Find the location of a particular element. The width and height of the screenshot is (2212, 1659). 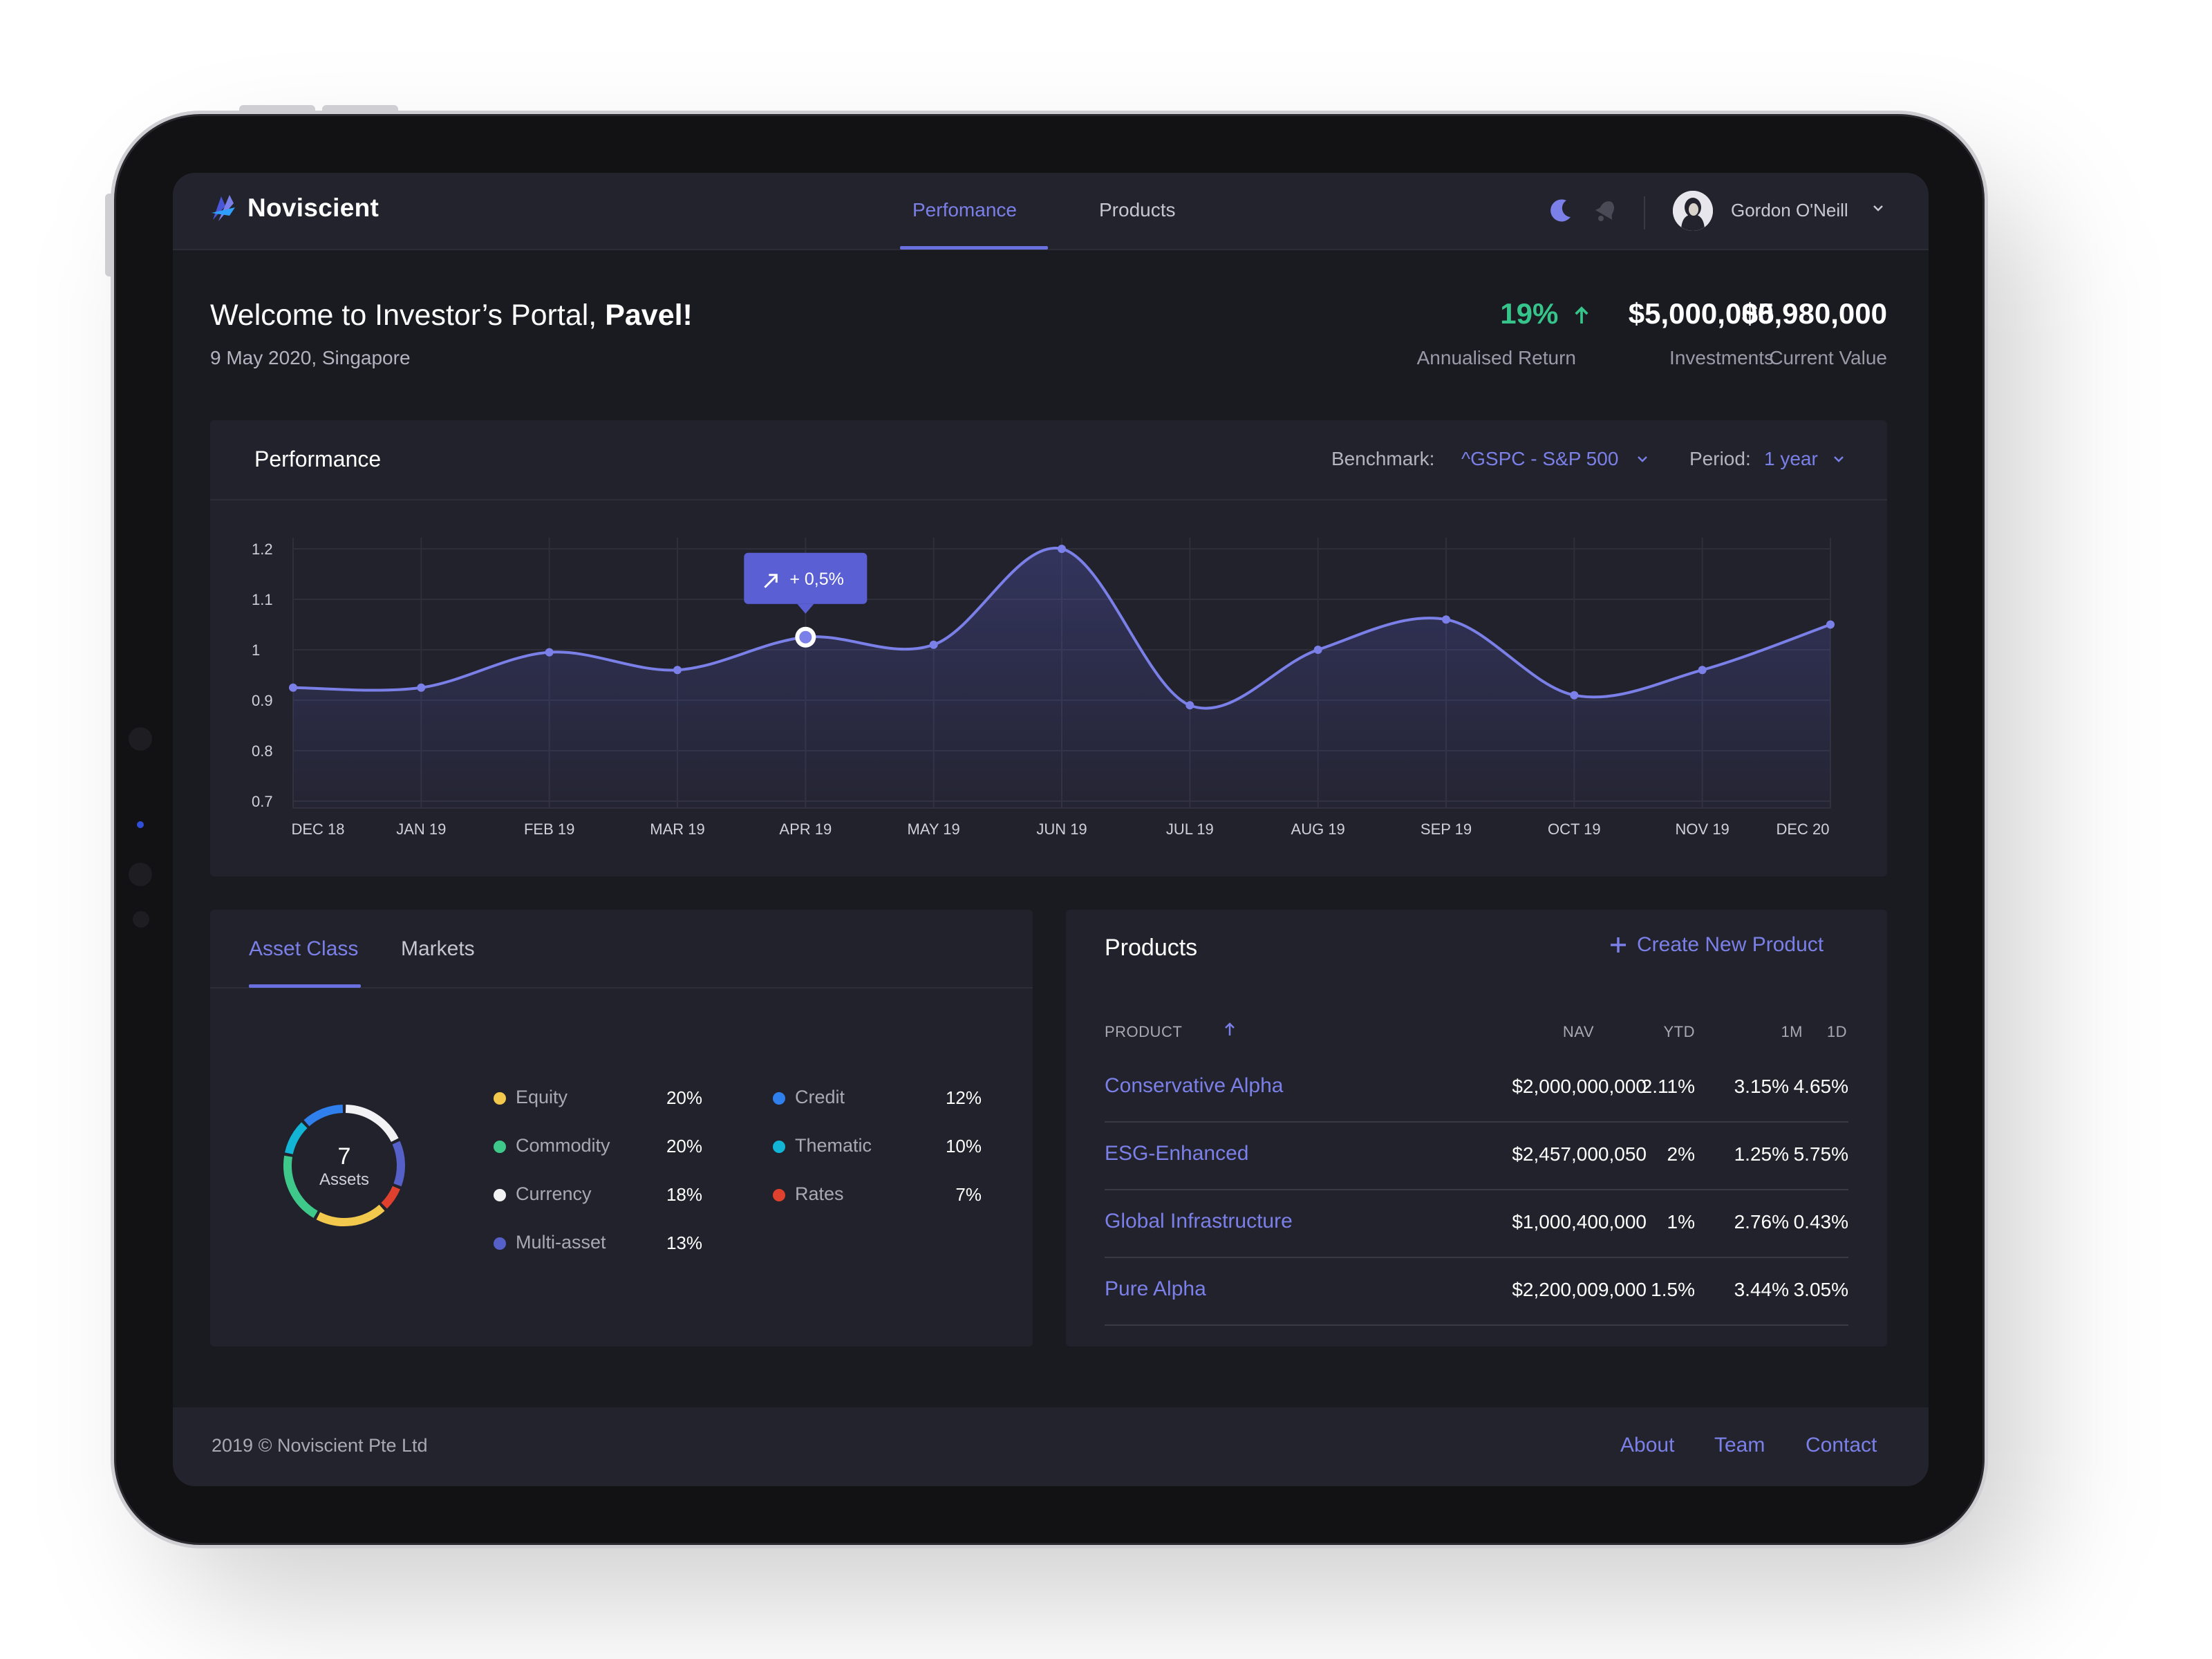

legend-percent: 12% is located at coordinates (964, 1097).